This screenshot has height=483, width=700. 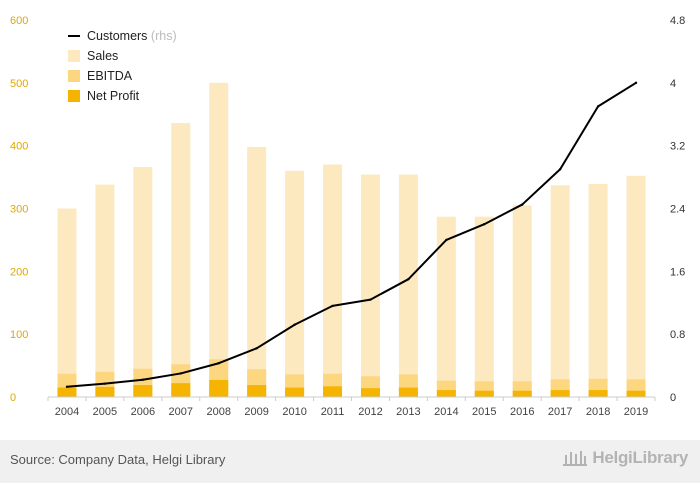 I want to click on net-profit-bar-2015, so click(x=484, y=393).